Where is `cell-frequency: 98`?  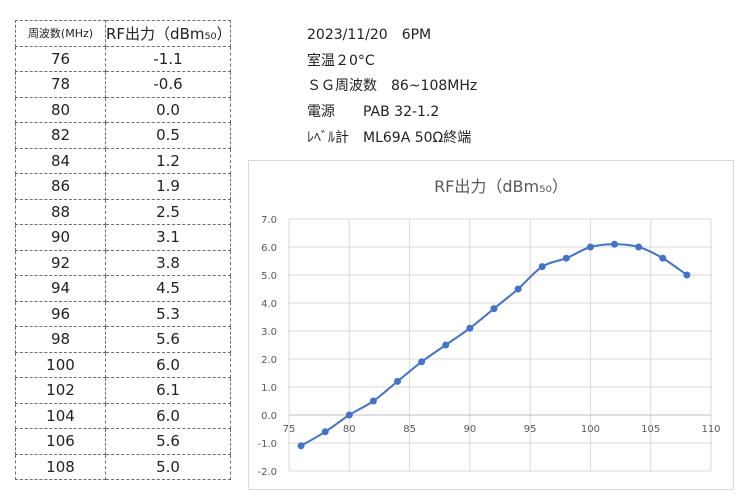 cell-frequency: 98 is located at coordinates (60, 339).